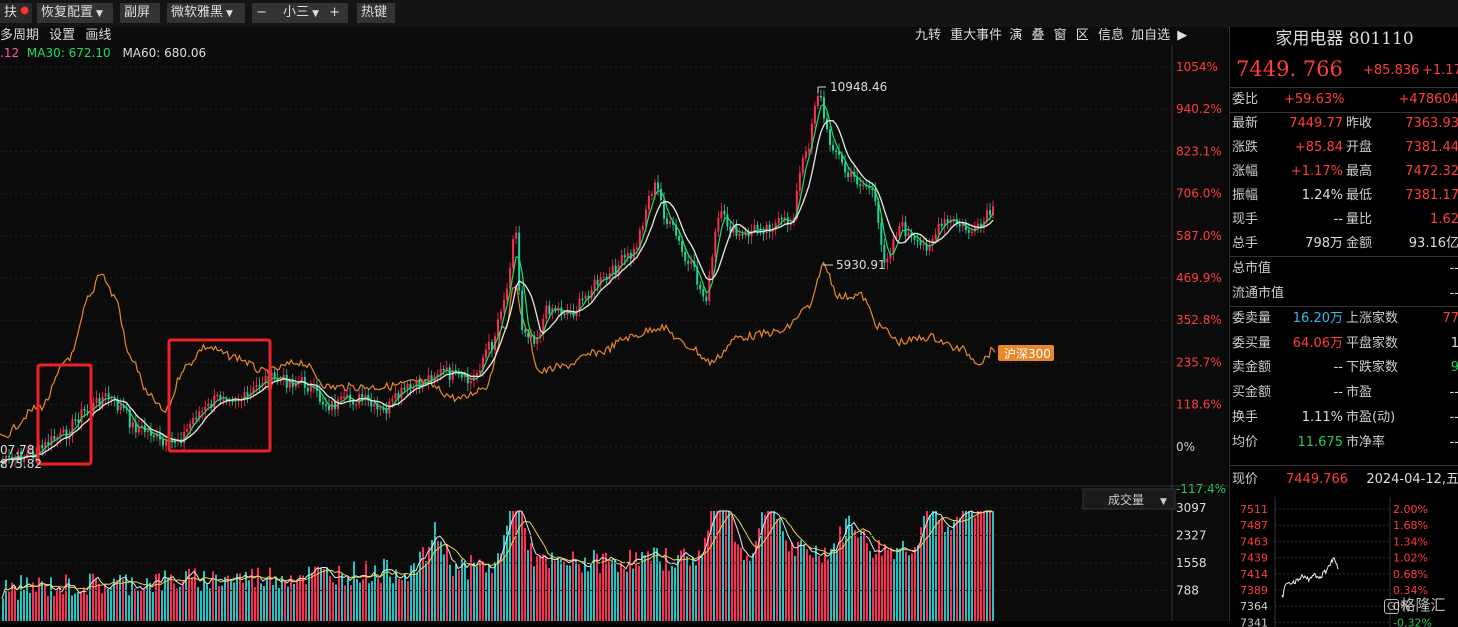 The image size is (1458, 627). I want to click on settings-button: 设置, so click(62, 35).